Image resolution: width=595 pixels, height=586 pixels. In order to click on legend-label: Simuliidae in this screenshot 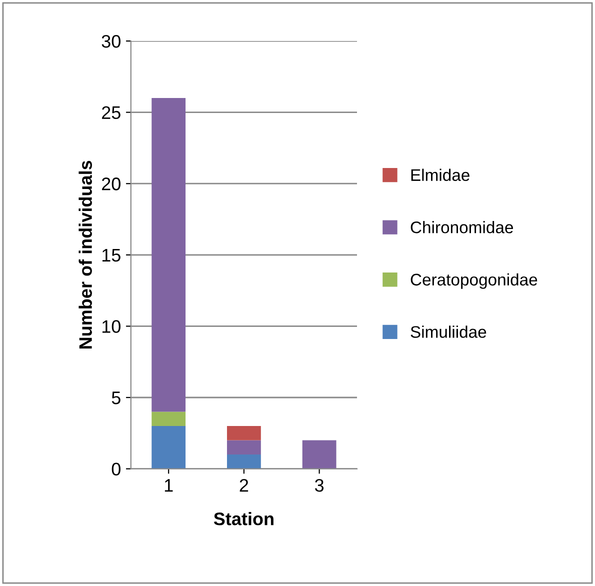, I will do `click(448, 332)`.